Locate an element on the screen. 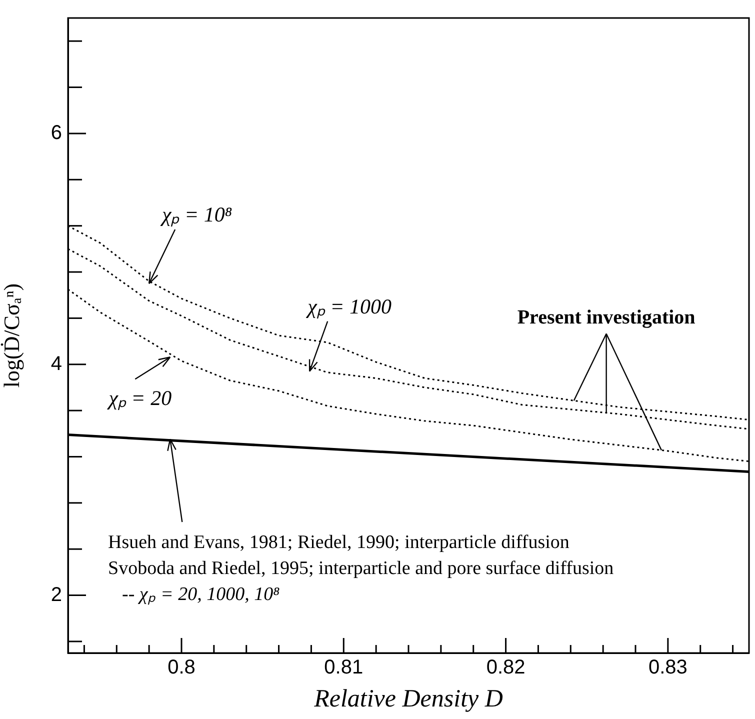  annotation: -- χₚ = 20, 1000, 10⁸ is located at coordinates (201, 594).